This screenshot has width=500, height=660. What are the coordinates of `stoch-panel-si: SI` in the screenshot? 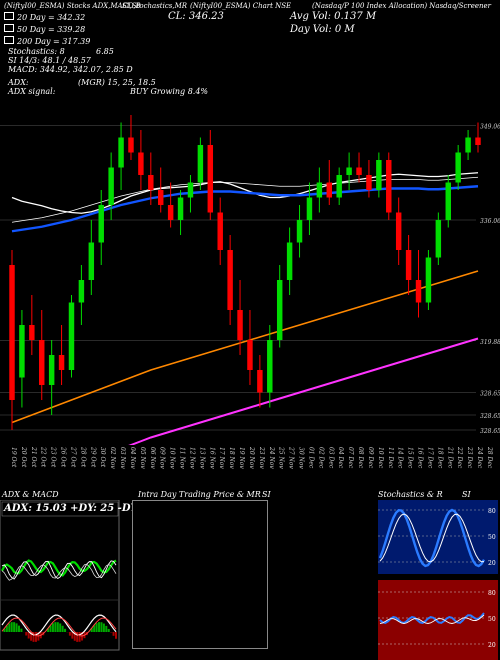 It's located at (466, 494).